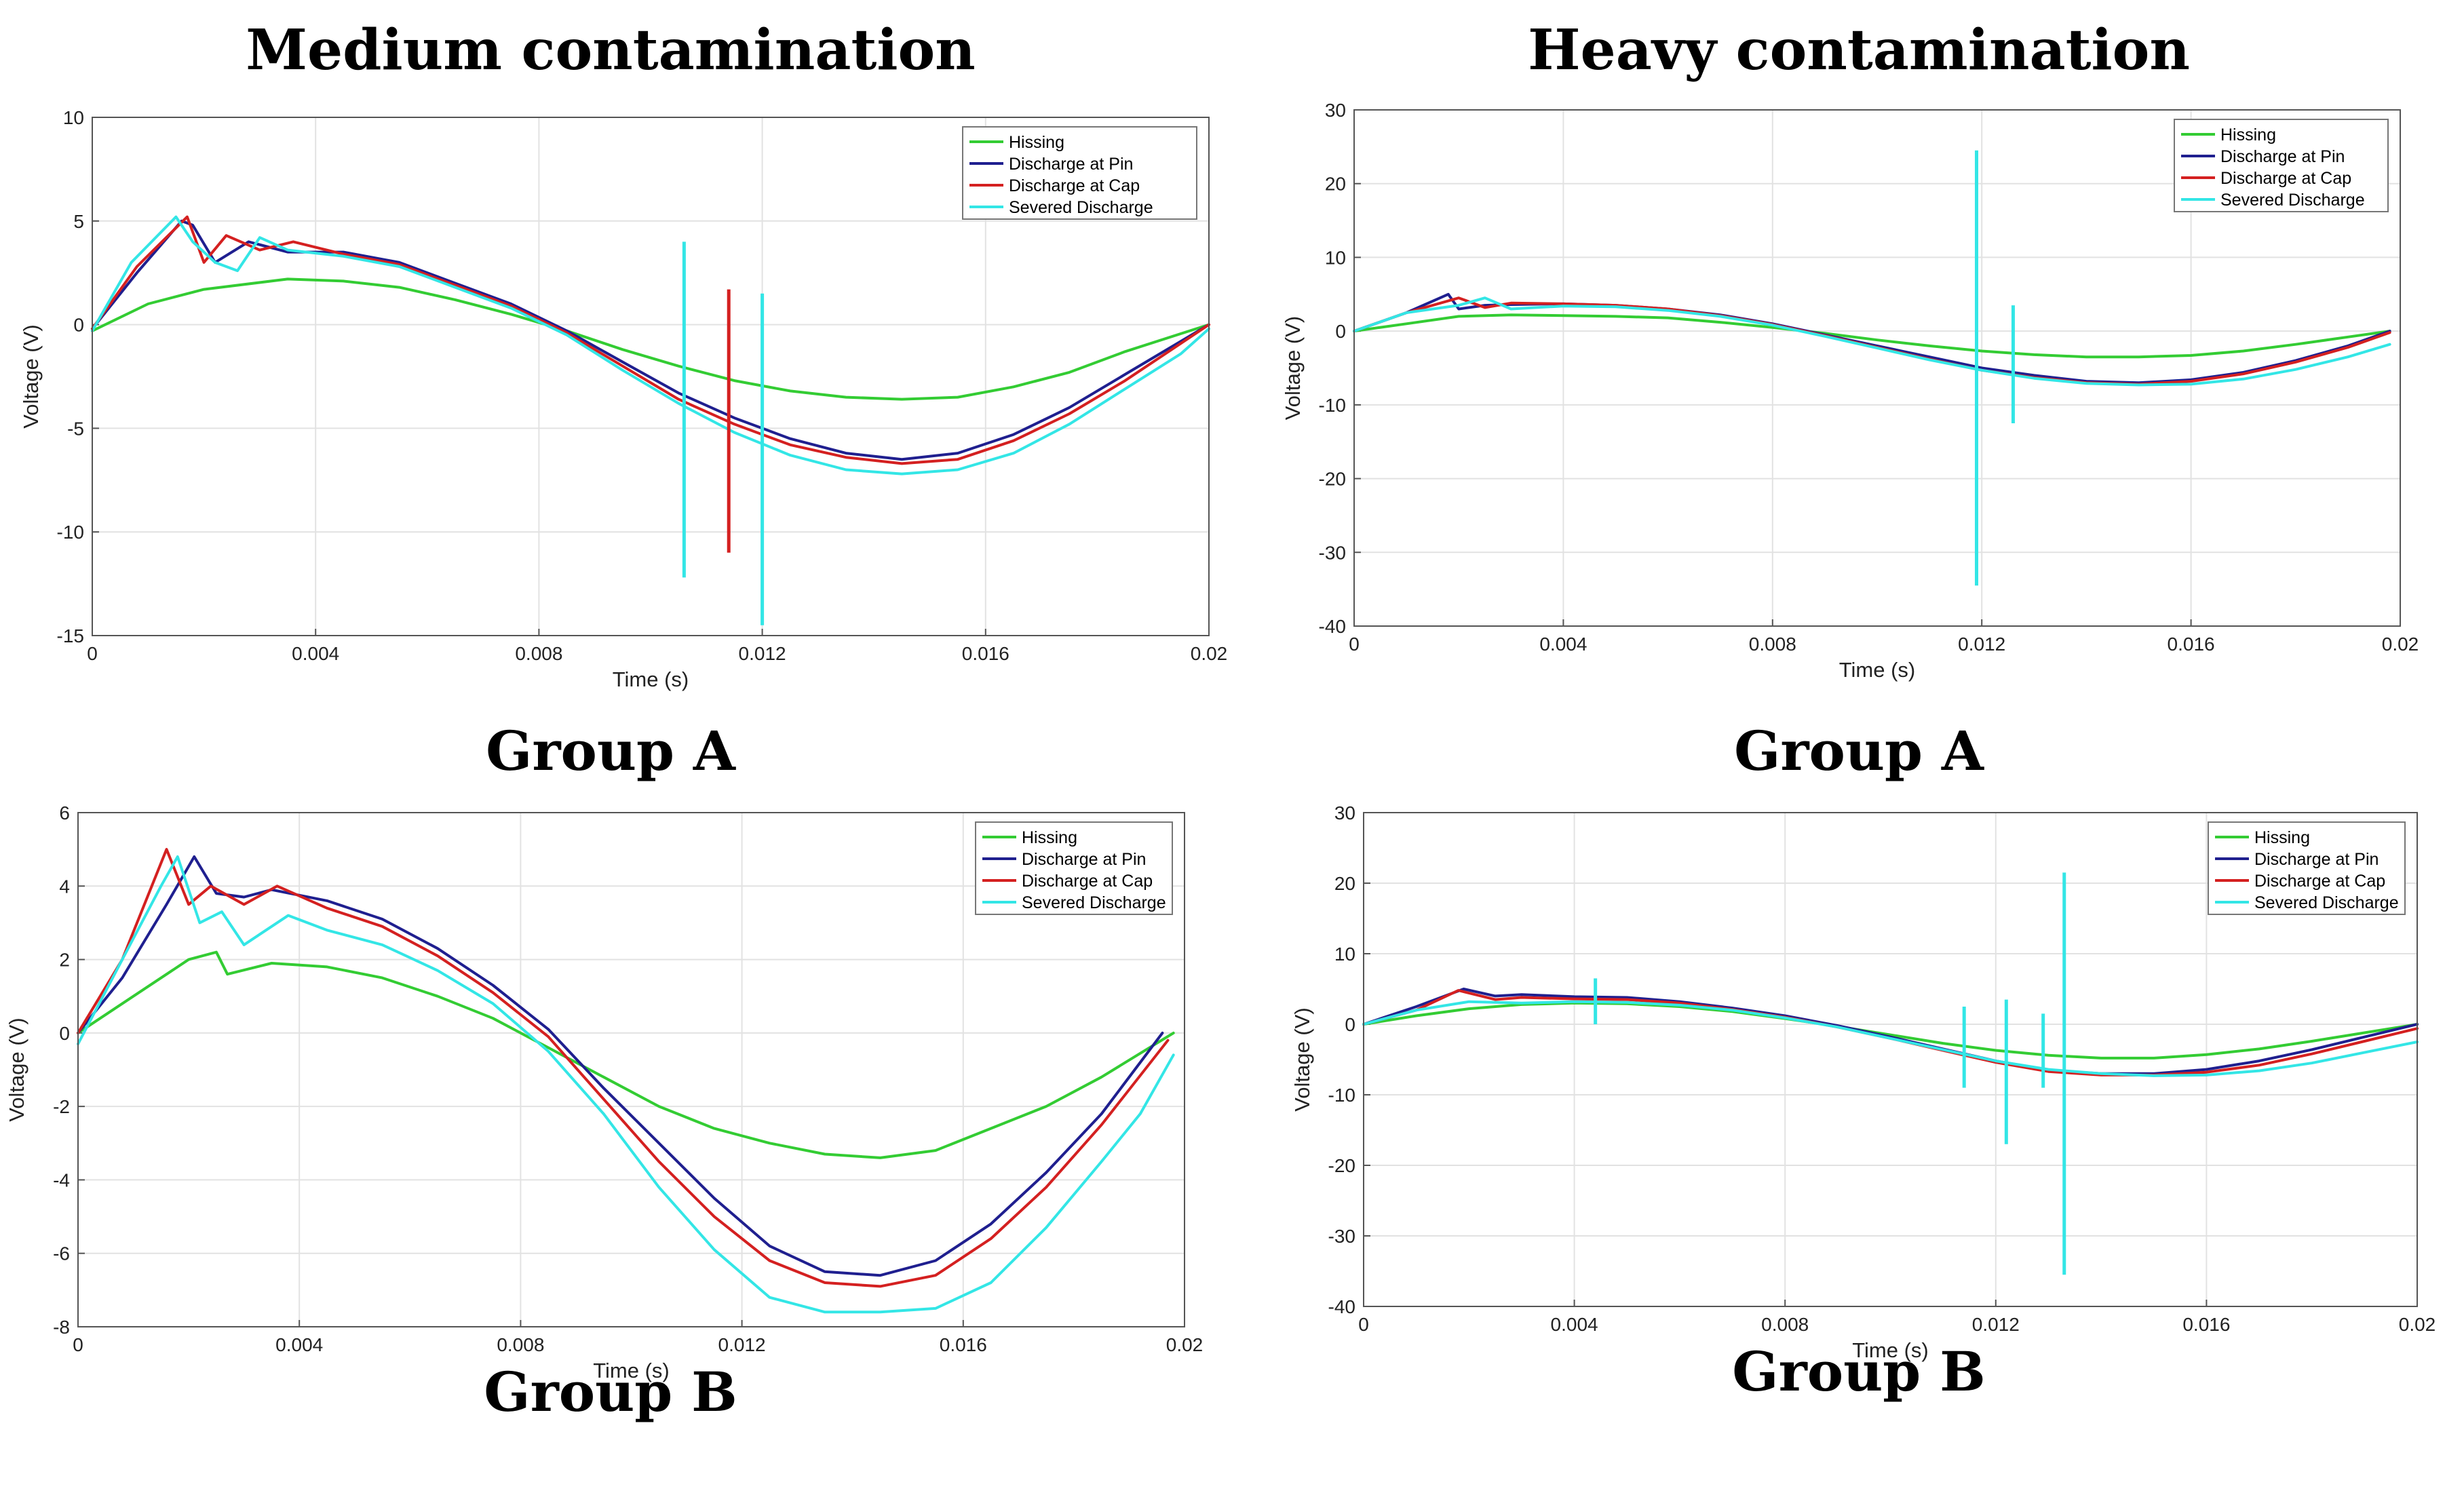  I want to click on panel-label-heavy-group-a: Group A, so click(1859, 751).